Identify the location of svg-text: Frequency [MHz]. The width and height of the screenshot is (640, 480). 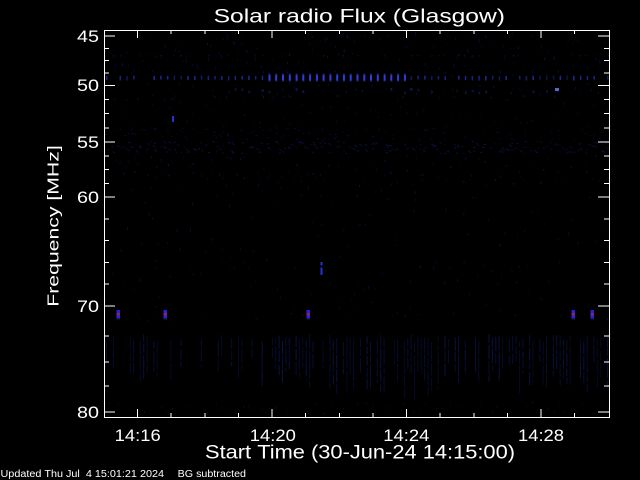
(54, 226).